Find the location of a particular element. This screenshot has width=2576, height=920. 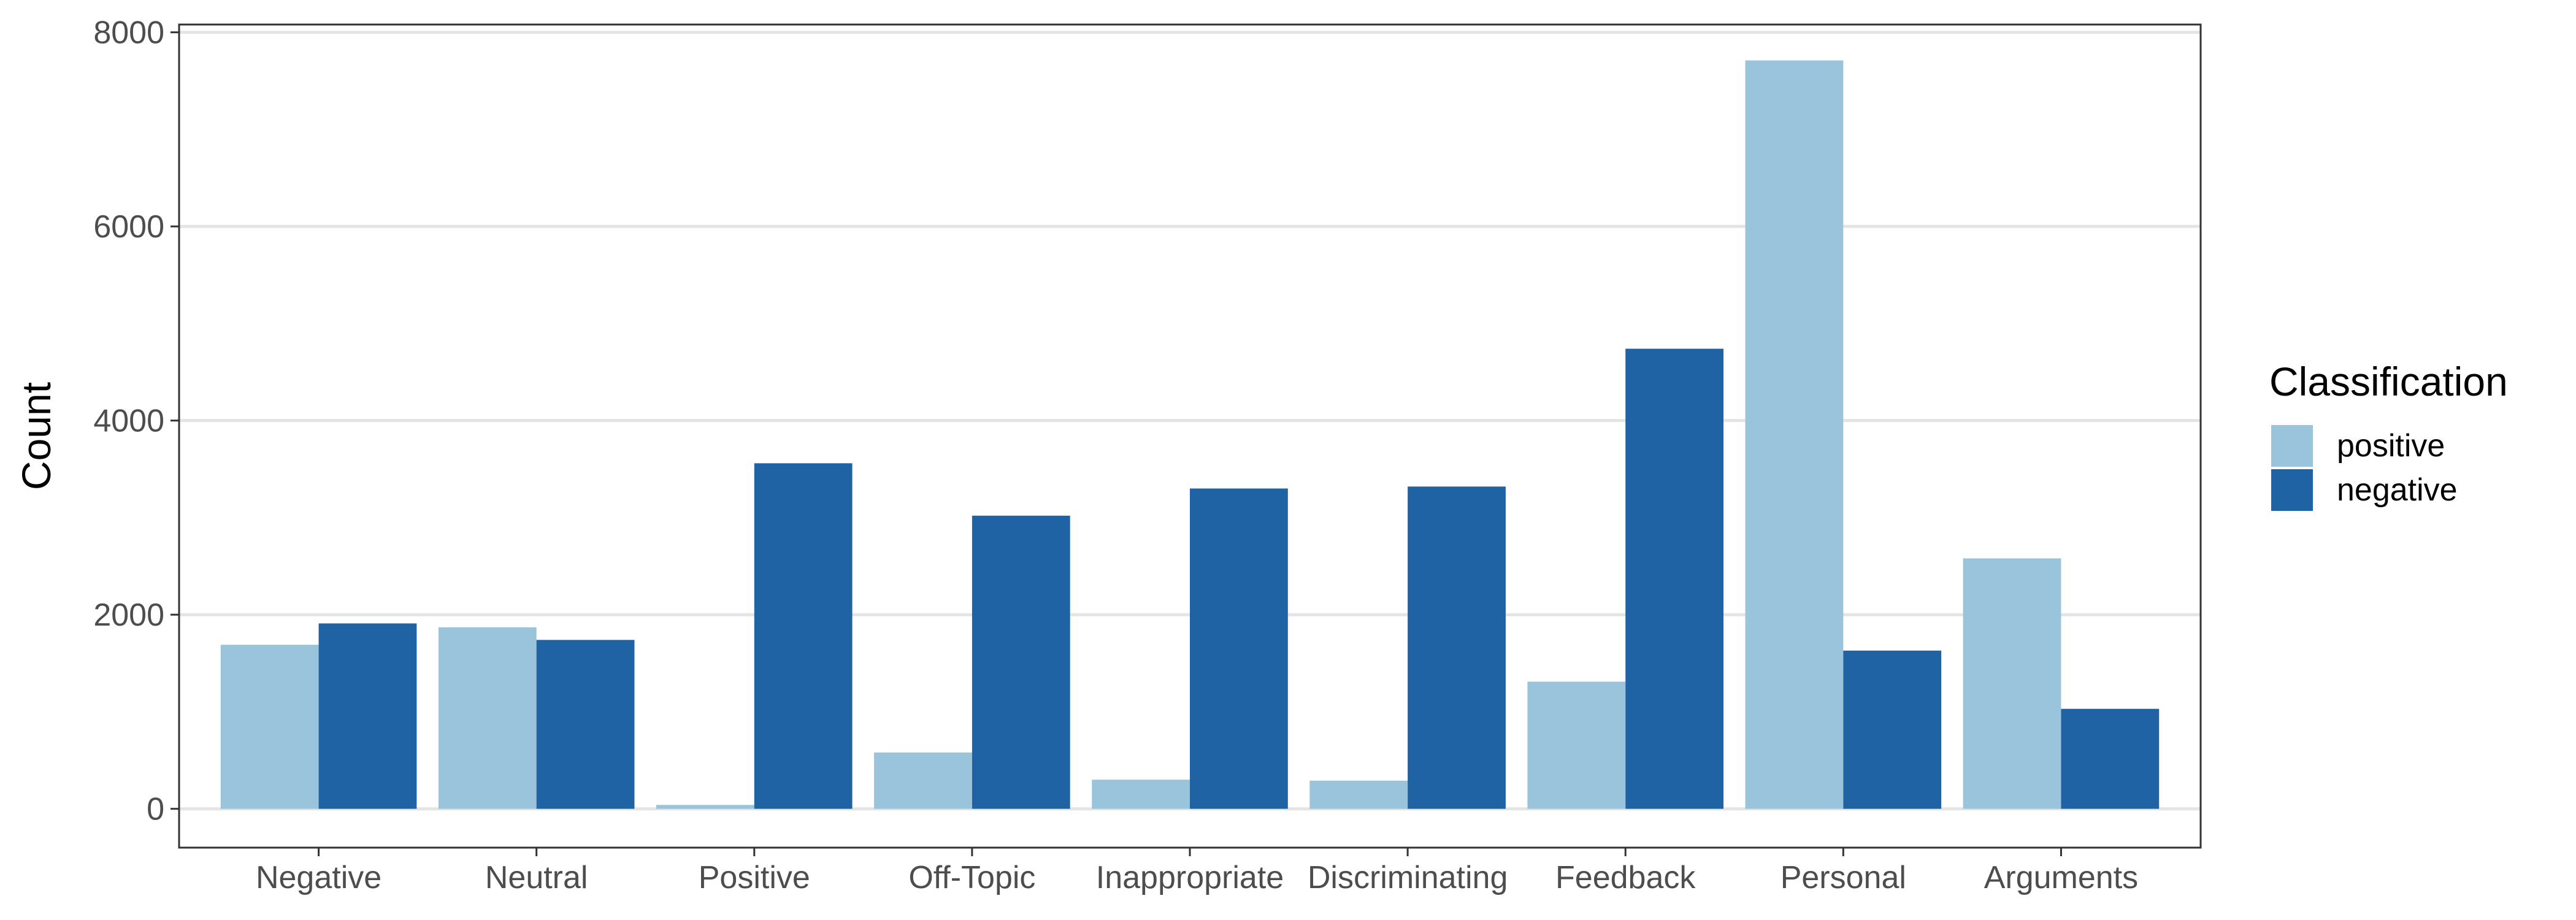

bar-positive-arguments is located at coordinates (2012, 683).